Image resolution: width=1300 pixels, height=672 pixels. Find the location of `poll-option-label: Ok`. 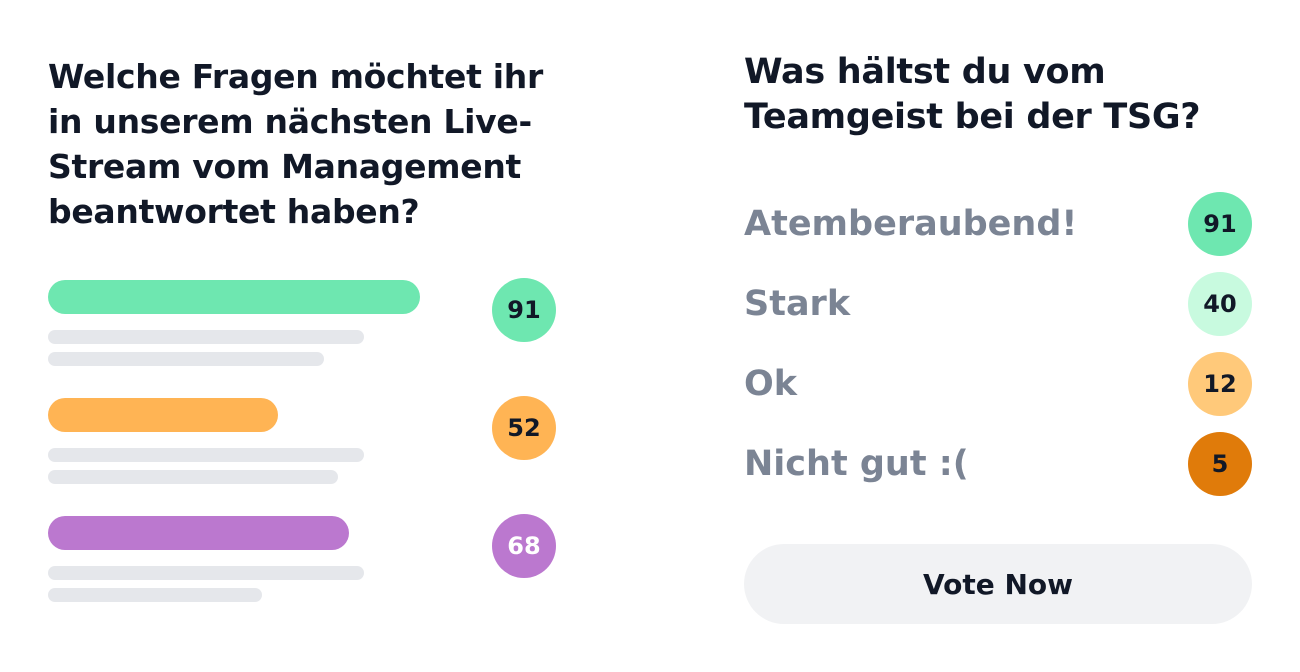

poll-option-label: Ok is located at coordinates (771, 384).